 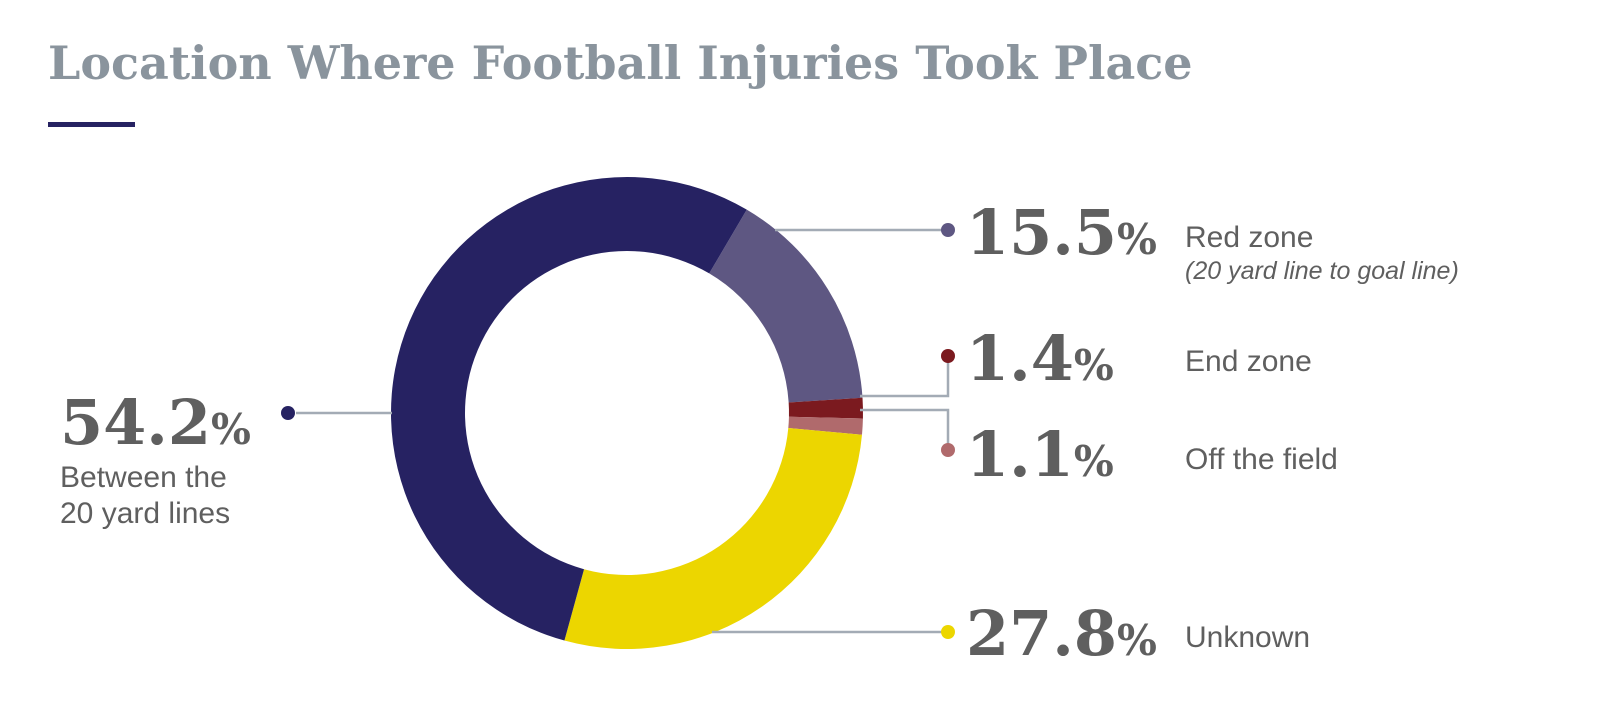 What do you see at coordinates (1248, 637) in the screenshot?
I see `label-unknown: Unknown` at bounding box center [1248, 637].